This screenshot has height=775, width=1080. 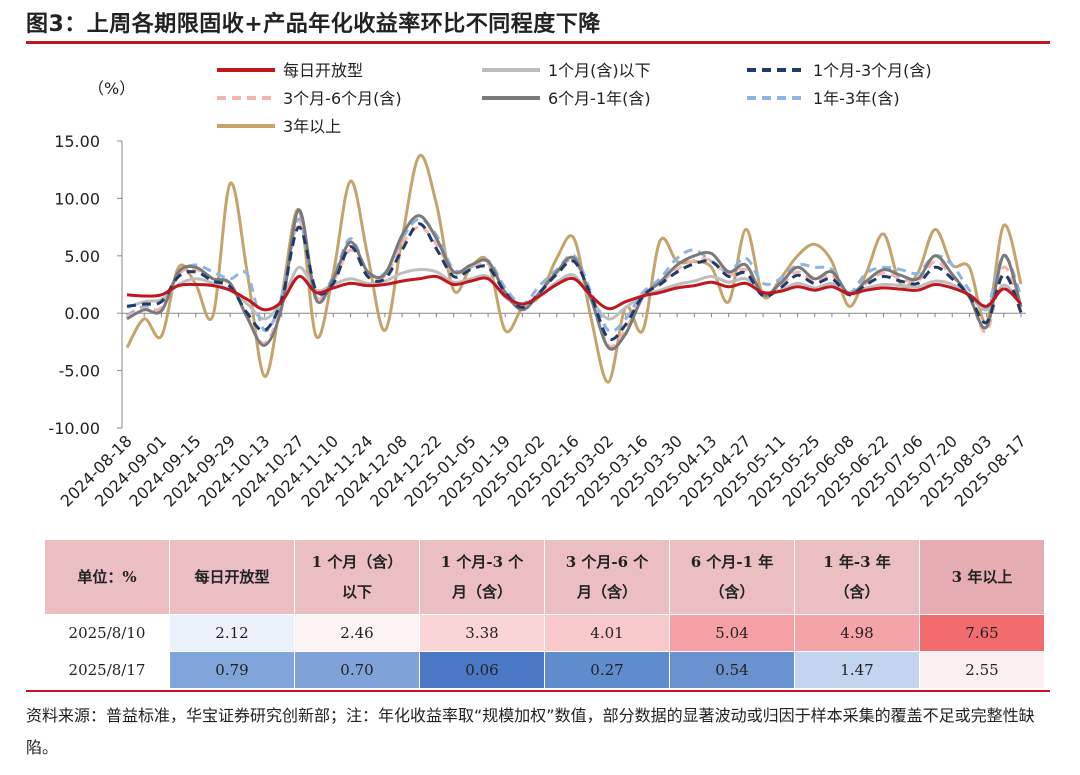 I want to click on table-cell: 4.01, so click(x=607, y=633).